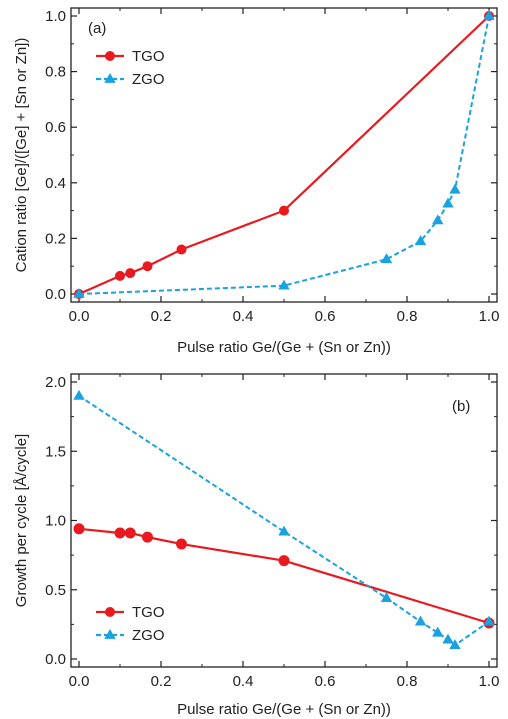 This screenshot has height=719, width=508. Describe the element at coordinates (55, 590) in the screenshot. I see `y-tick-label: 0.5` at that location.